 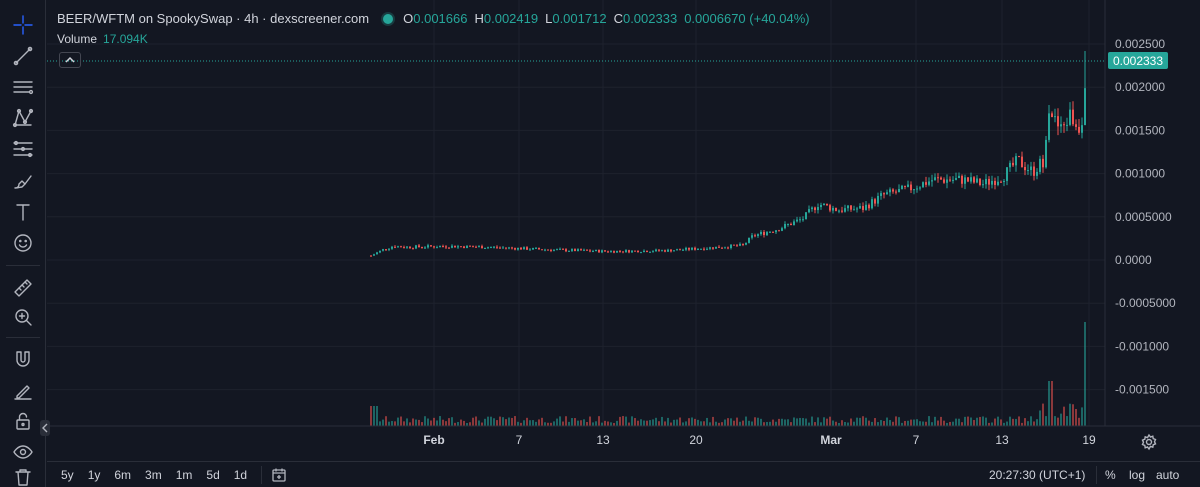 What do you see at coordinates (94, 474) in the screenshot?
I see `range-1y-button: 1y` at bounding box center [94, 474].